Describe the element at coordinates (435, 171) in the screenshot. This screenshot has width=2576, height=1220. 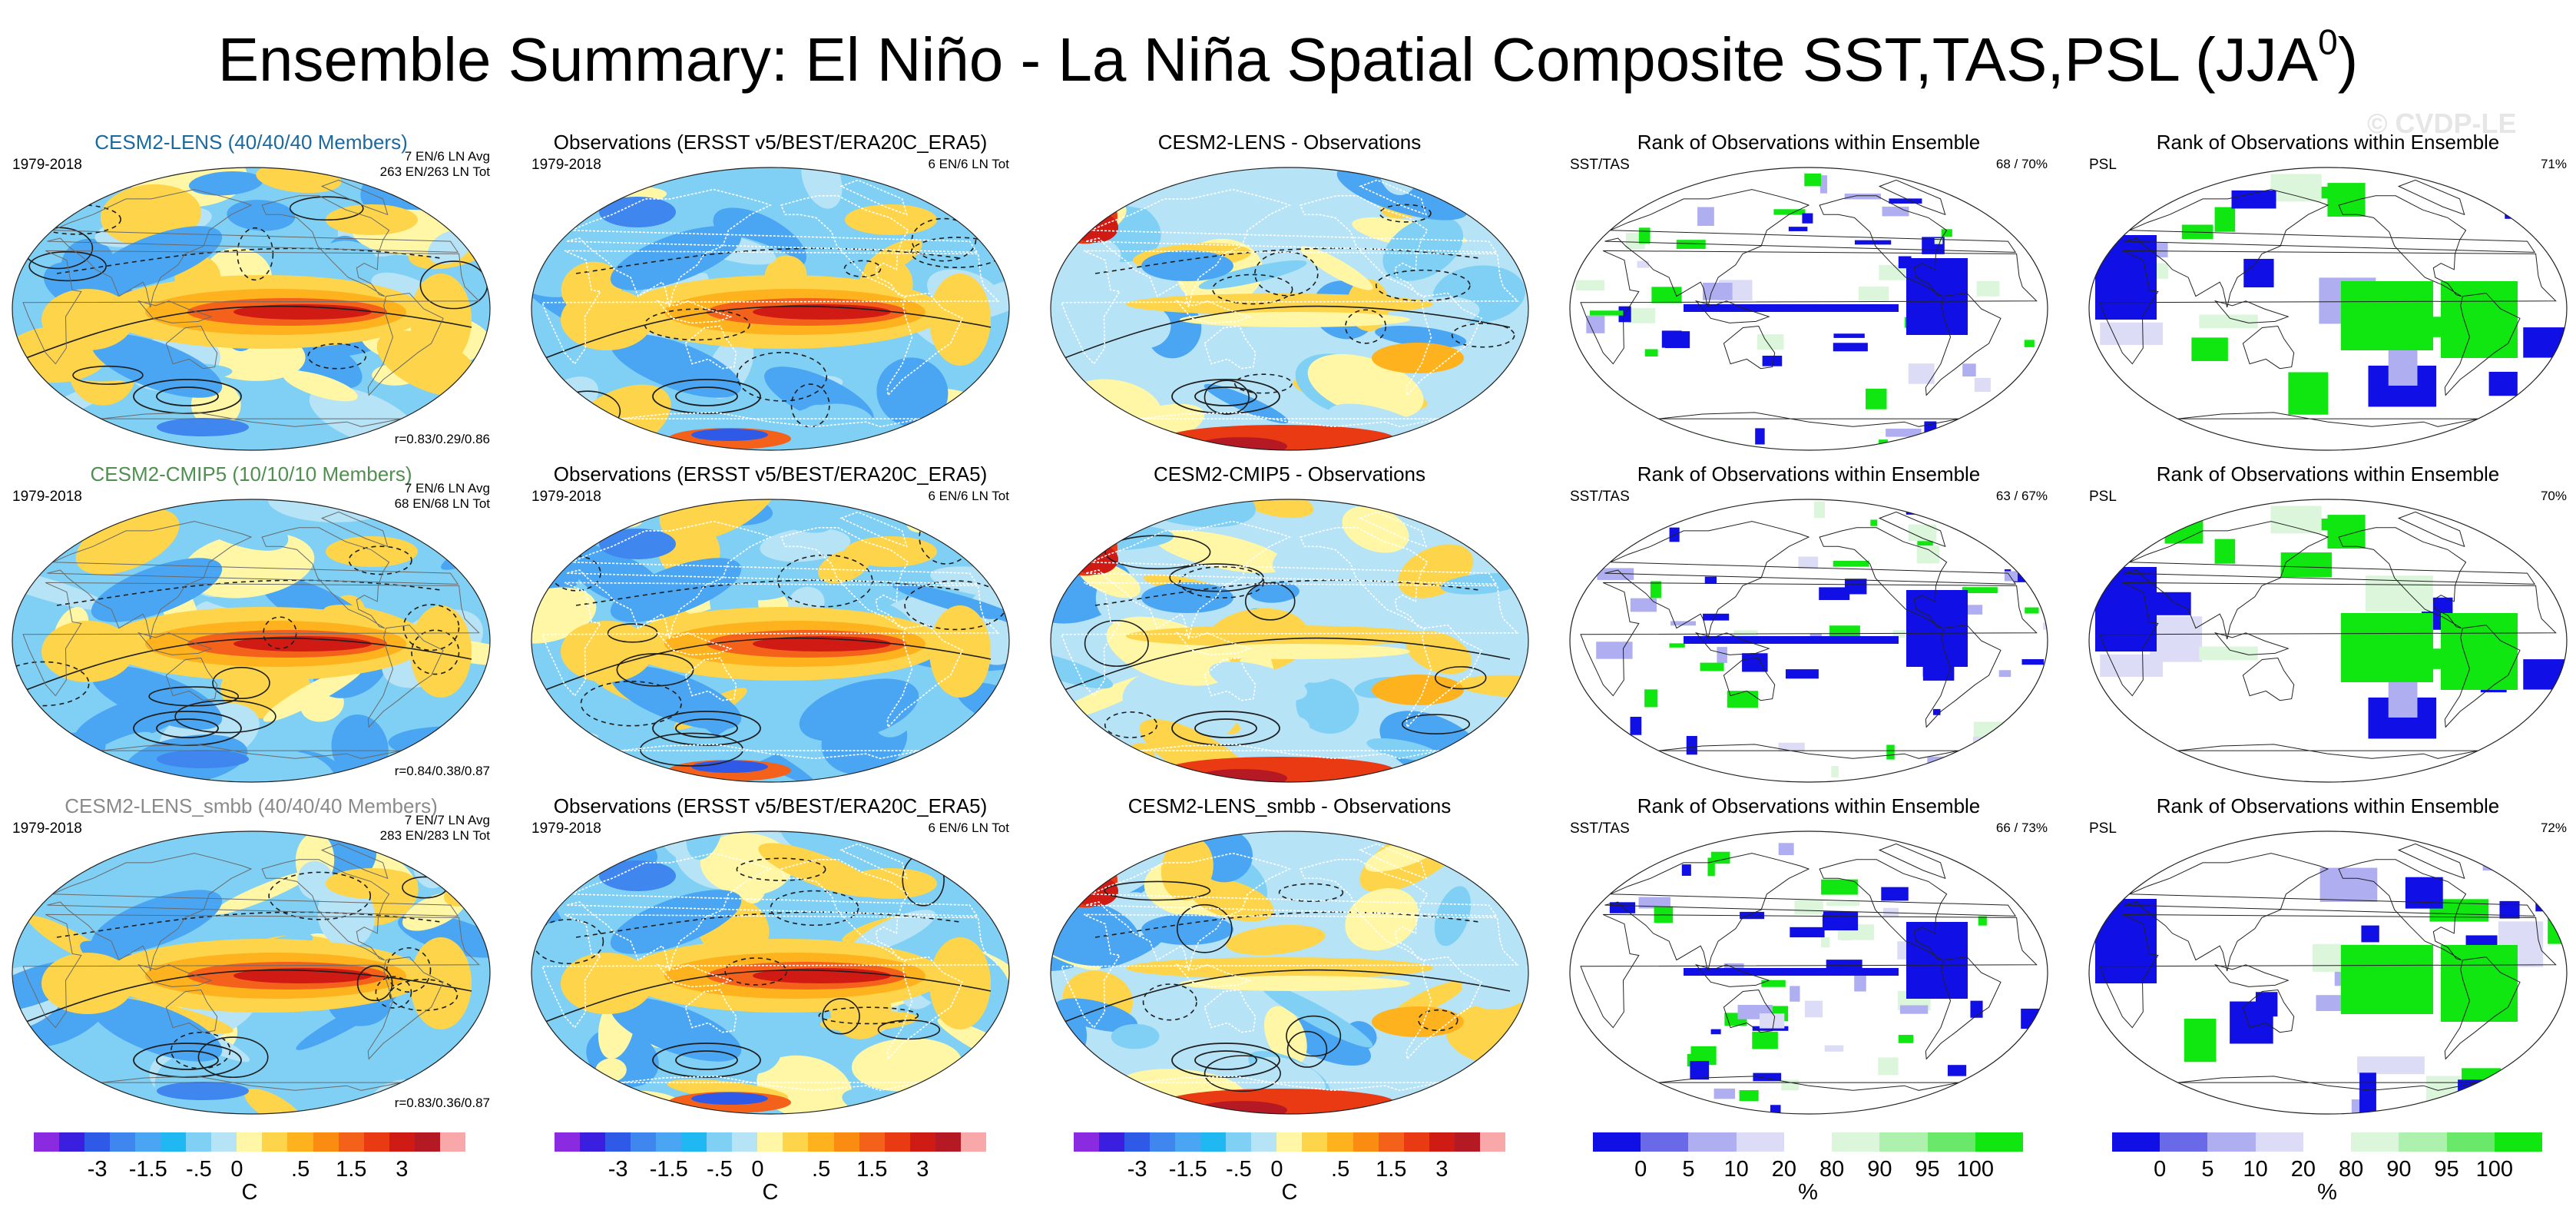
I see `member-info-tot: 263 EN/263 LN Tot` at that location.